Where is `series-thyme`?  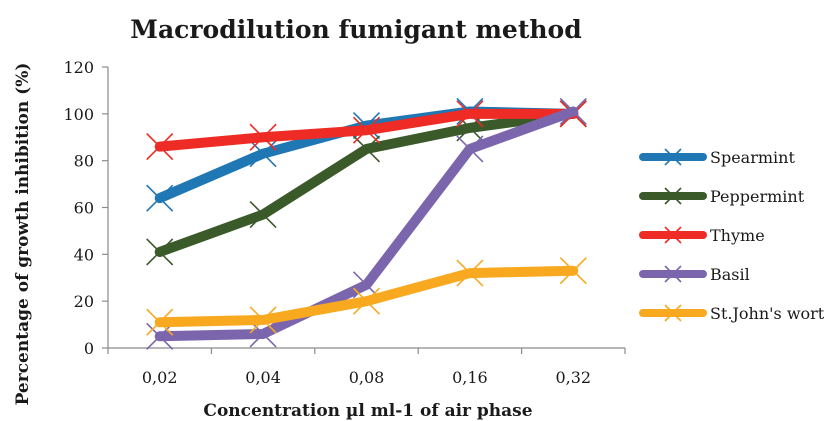
series-thyme is located at coordinates (366, 130).